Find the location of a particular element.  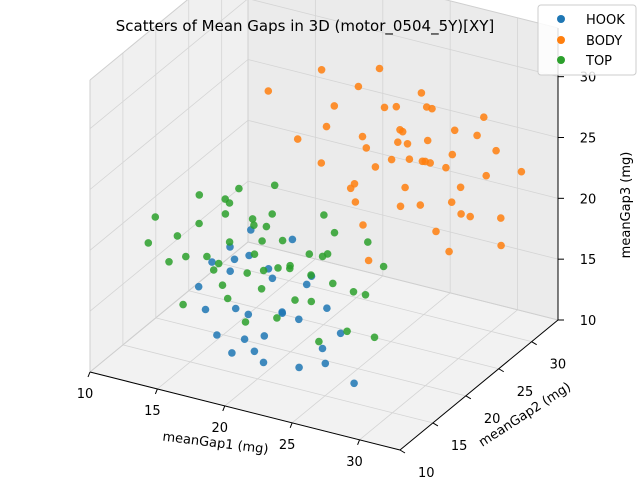

legend-marker-hook is located at coordinates (561, 19).